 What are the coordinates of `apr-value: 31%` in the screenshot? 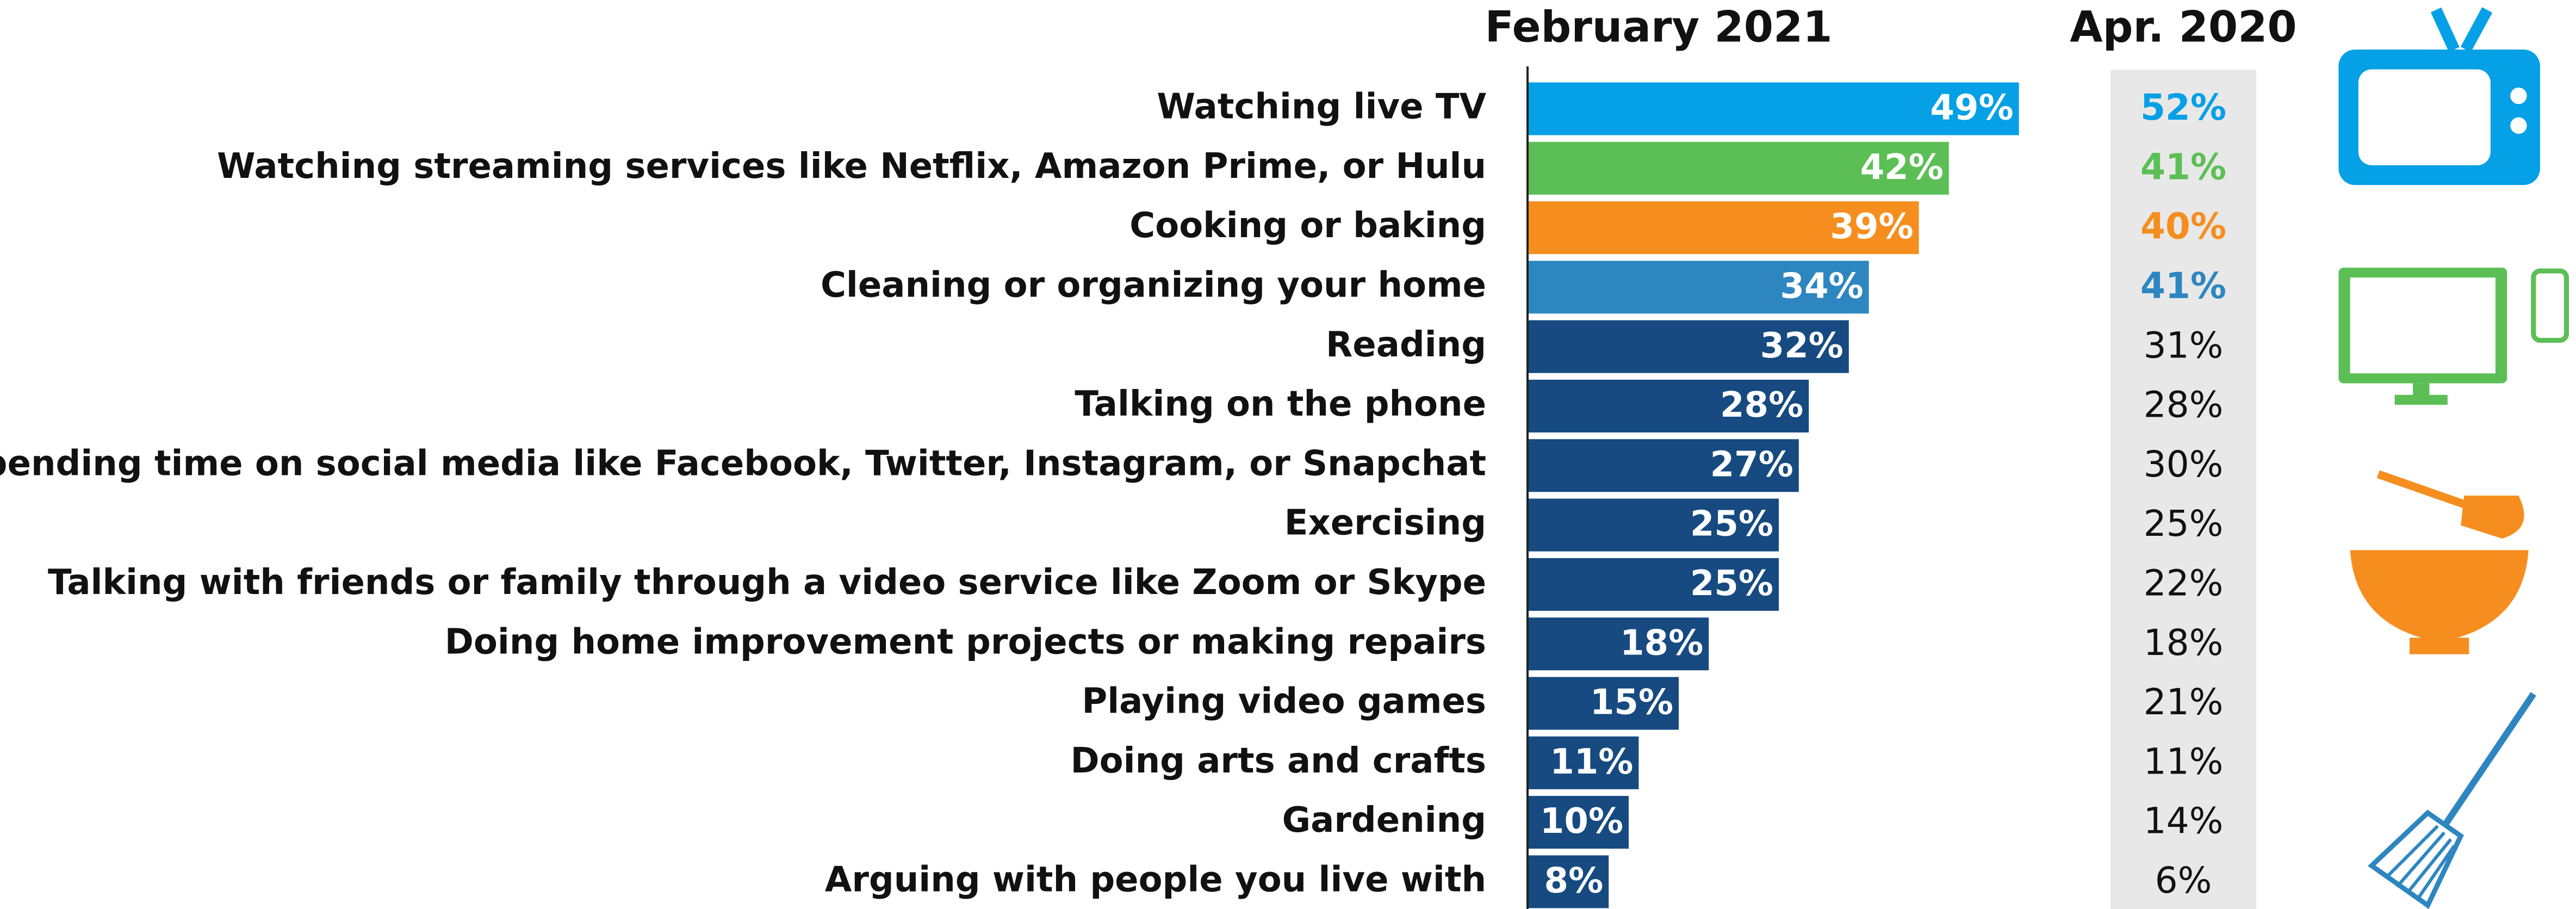 It's located at (2184, 345).